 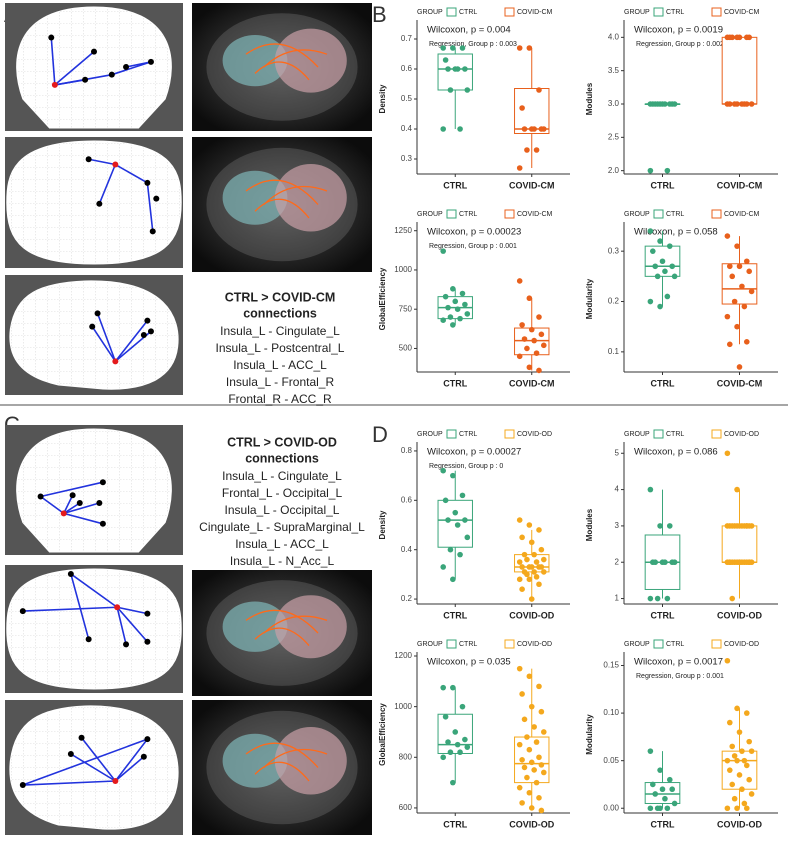 What do you see at coordinates (678, 662) in the screenshot?
I see `annotation: Wilcoxon, p = 0.0017` at bounding box center [678, 662].